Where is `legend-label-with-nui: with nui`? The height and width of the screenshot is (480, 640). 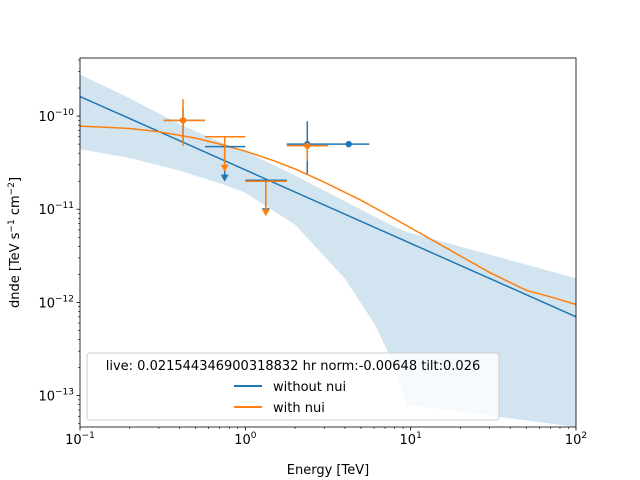 legend-label-with-nui: with nui is located at coordinates (299, 408).